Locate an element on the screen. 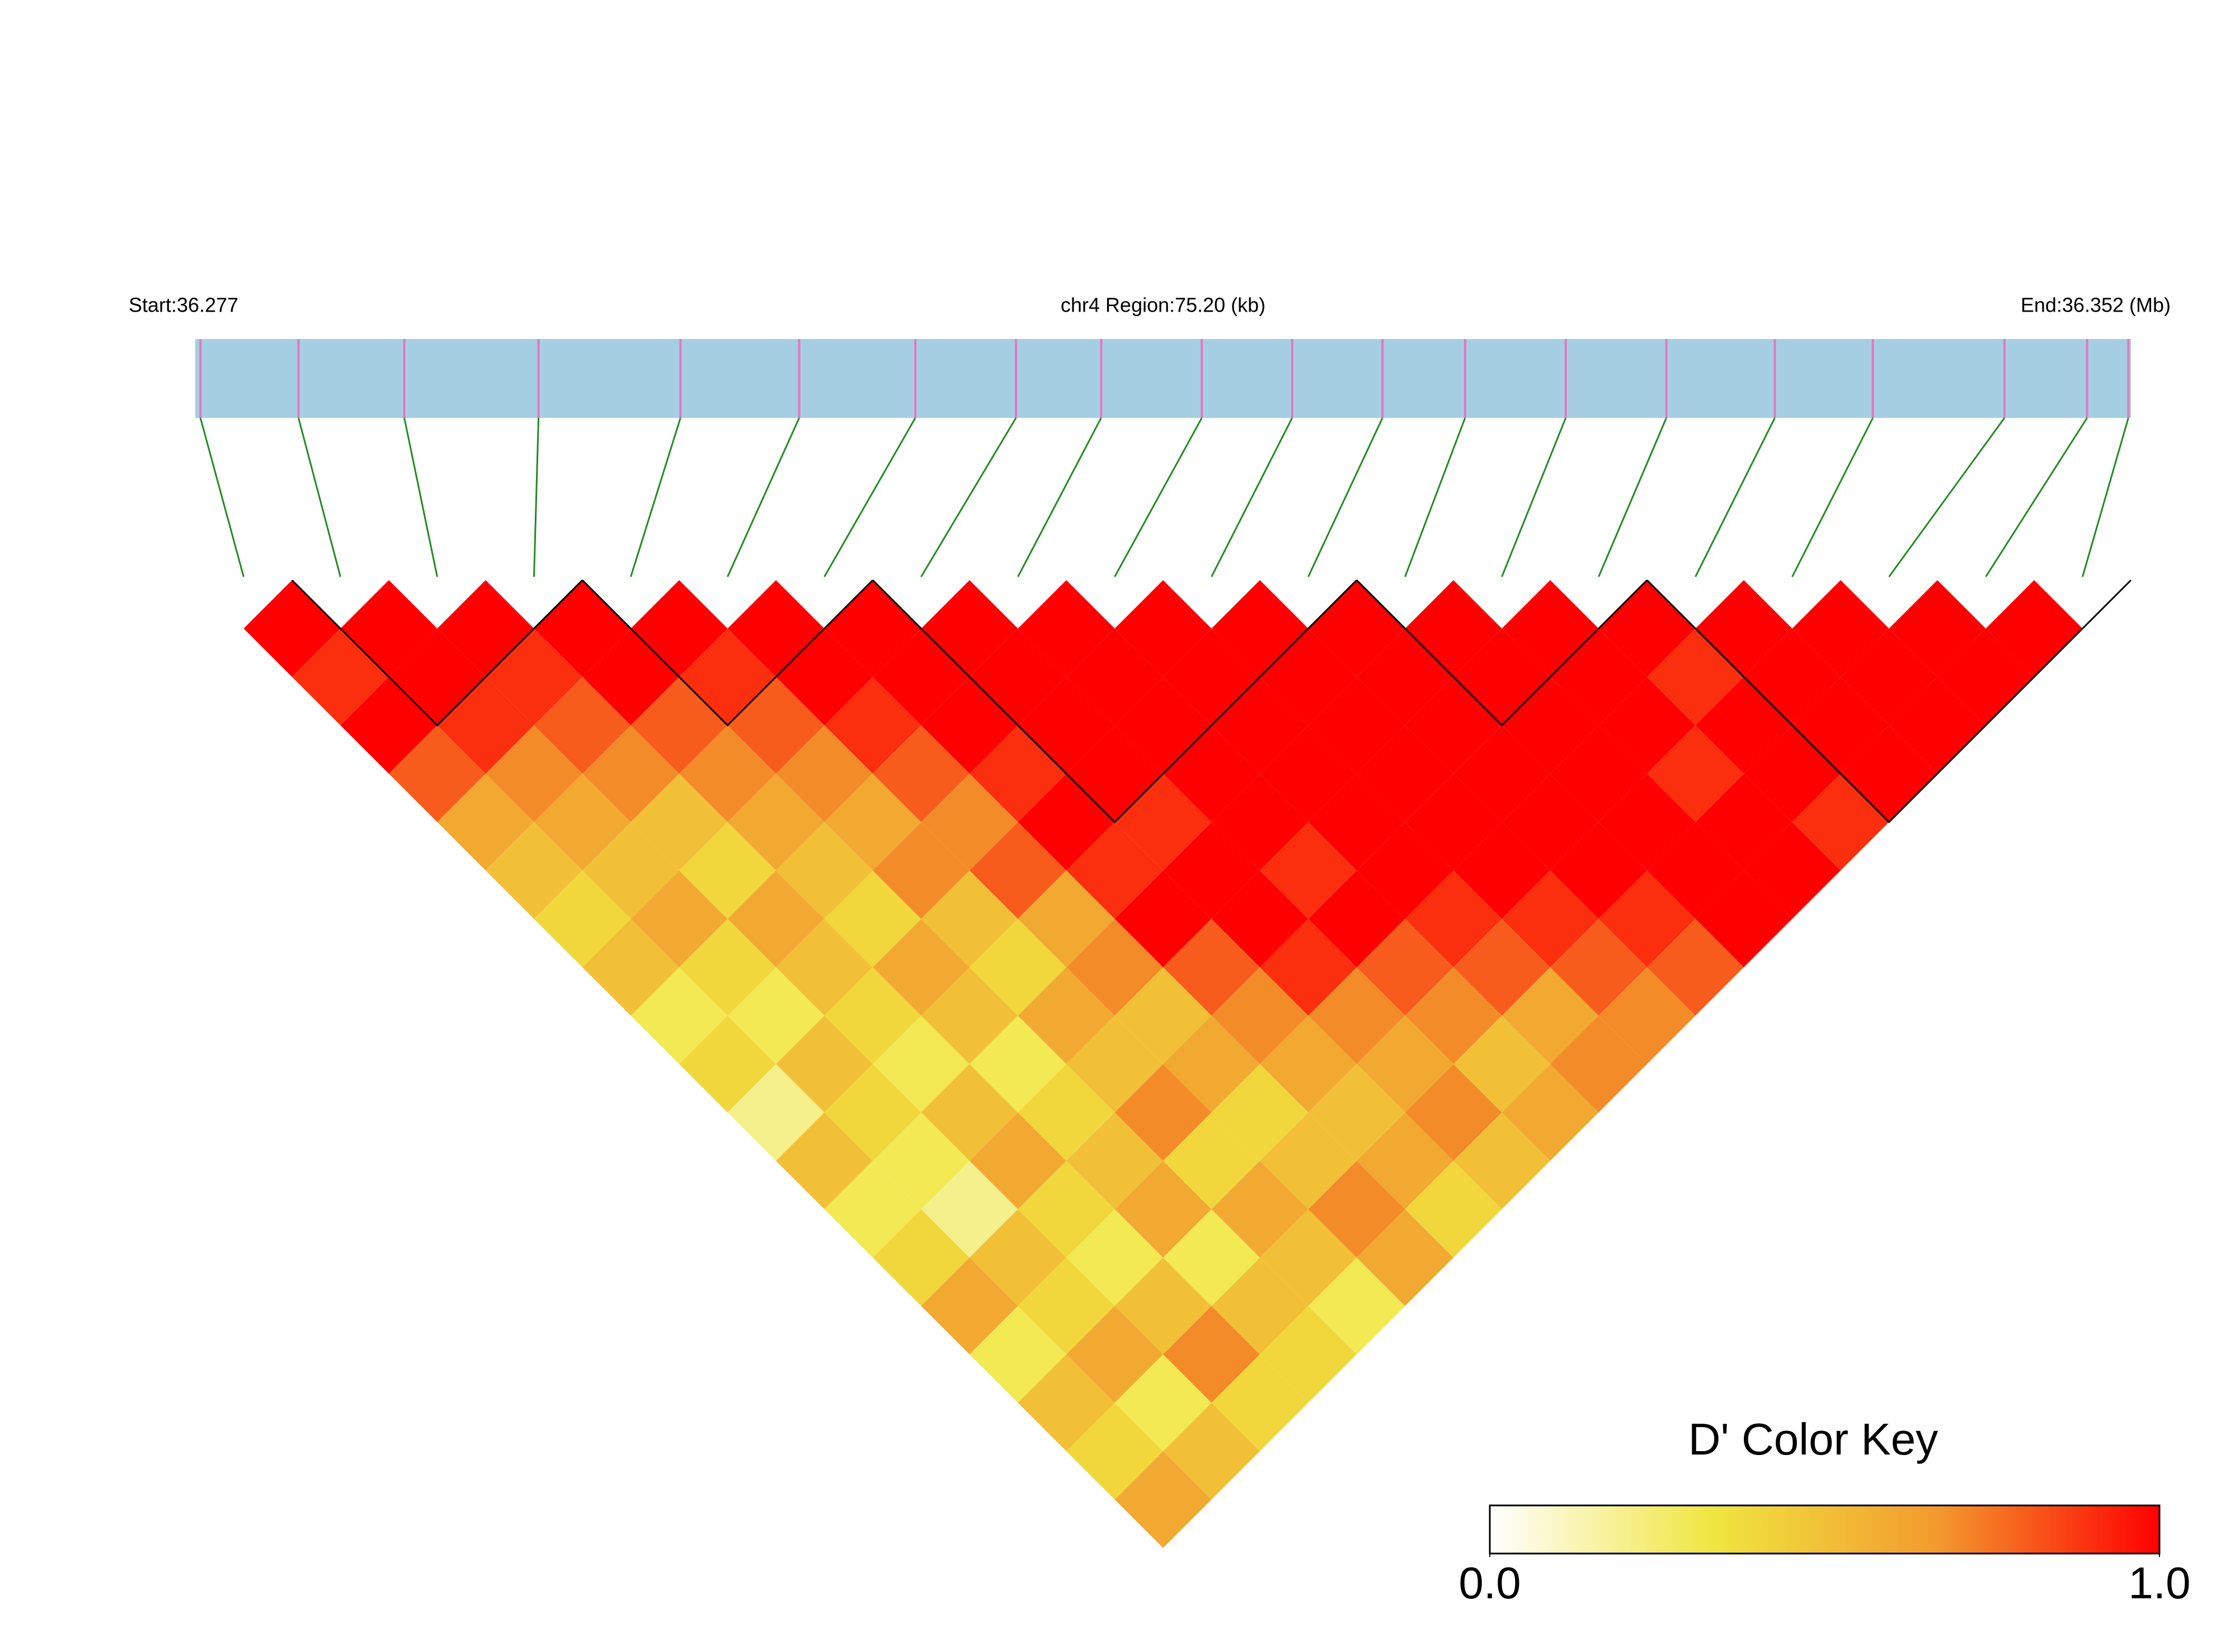 The image size is (2235, 1652). key-title: D' Color Key is located at coordinates (1813, 1439).